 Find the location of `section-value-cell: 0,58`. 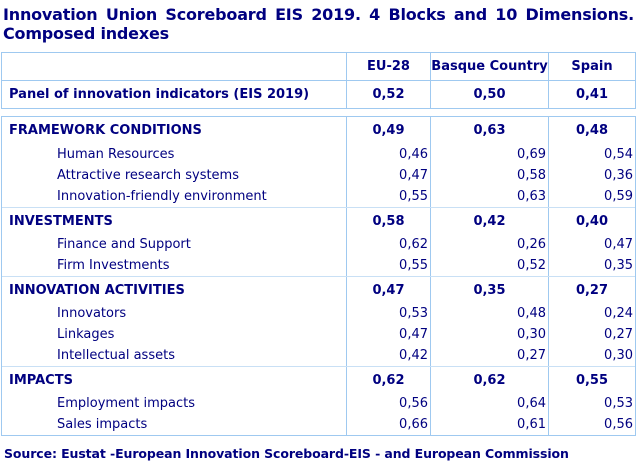

section-value-cell: 0,58 is located at coordinates (389, 221).